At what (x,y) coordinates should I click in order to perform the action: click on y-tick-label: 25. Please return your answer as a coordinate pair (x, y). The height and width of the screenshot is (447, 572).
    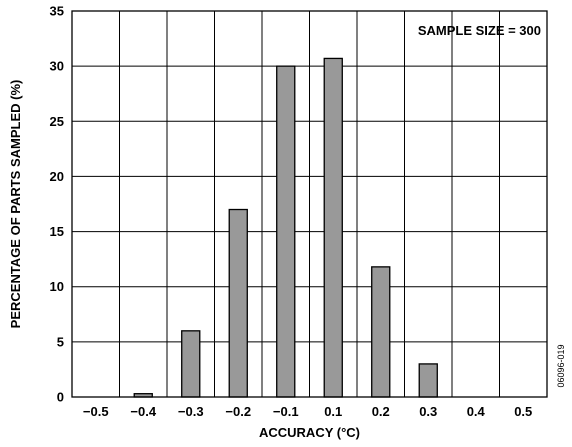
    Looking at the image, I should click on (57, 121).